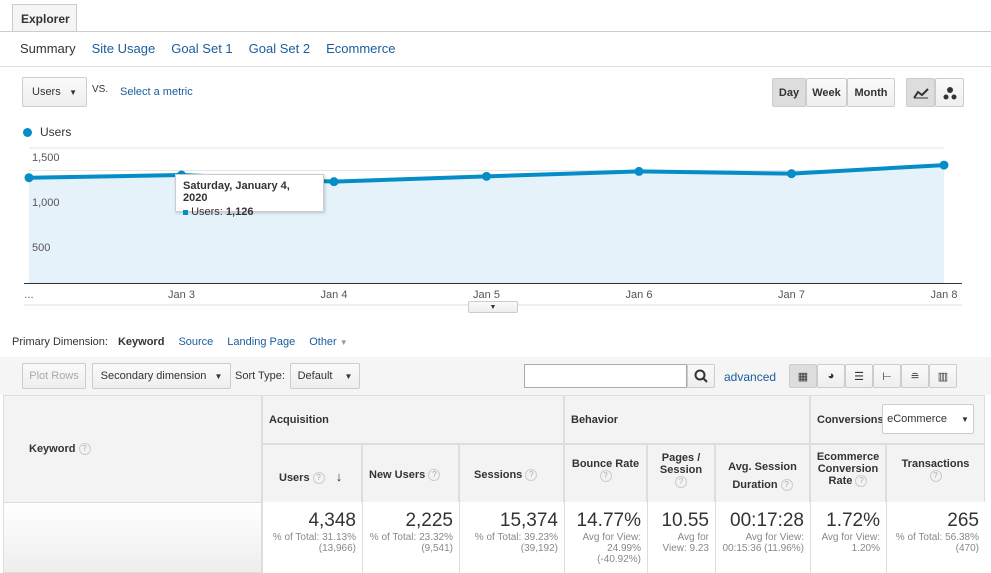  What do you see at coordinates (44, 18) in the screenshot?
I see `tab-explorer: Explorer` at bounding box center [44, 18].